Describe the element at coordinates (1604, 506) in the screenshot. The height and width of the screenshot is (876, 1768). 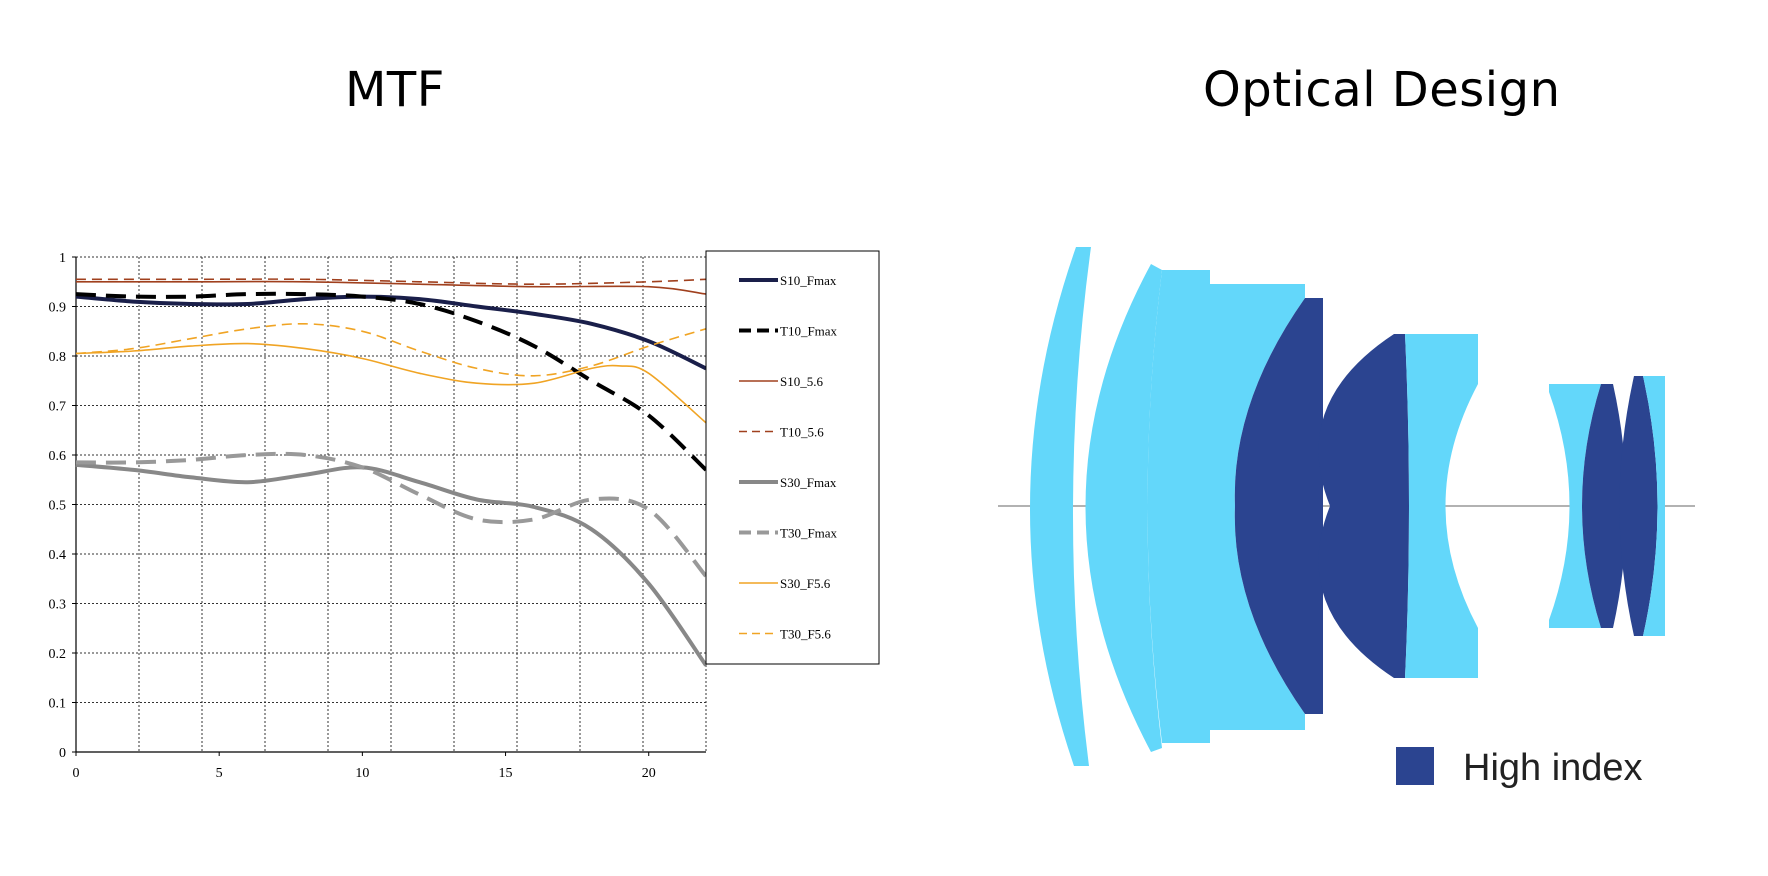
I see `lens-element-9-high-index` at that location.